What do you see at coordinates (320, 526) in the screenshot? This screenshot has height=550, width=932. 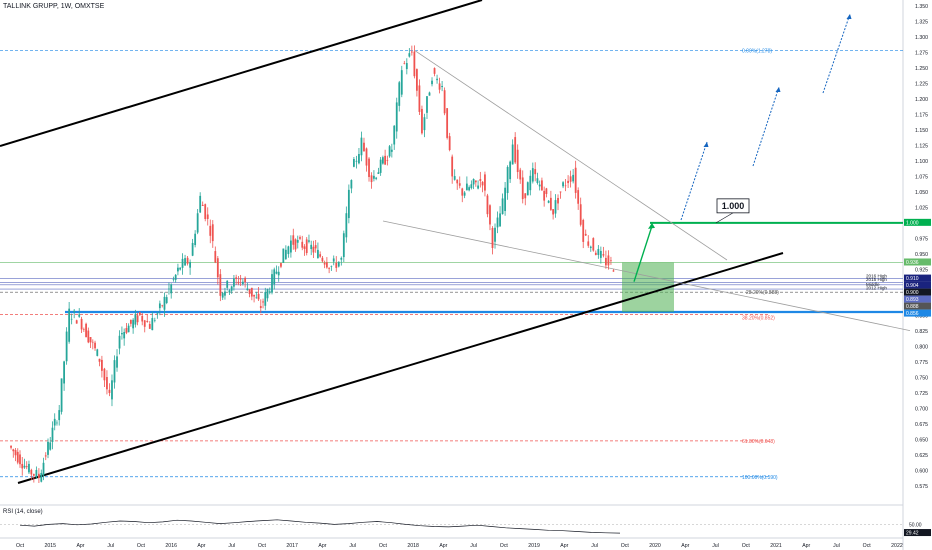 I see `rsi-line` at bounding box center [320, 526].